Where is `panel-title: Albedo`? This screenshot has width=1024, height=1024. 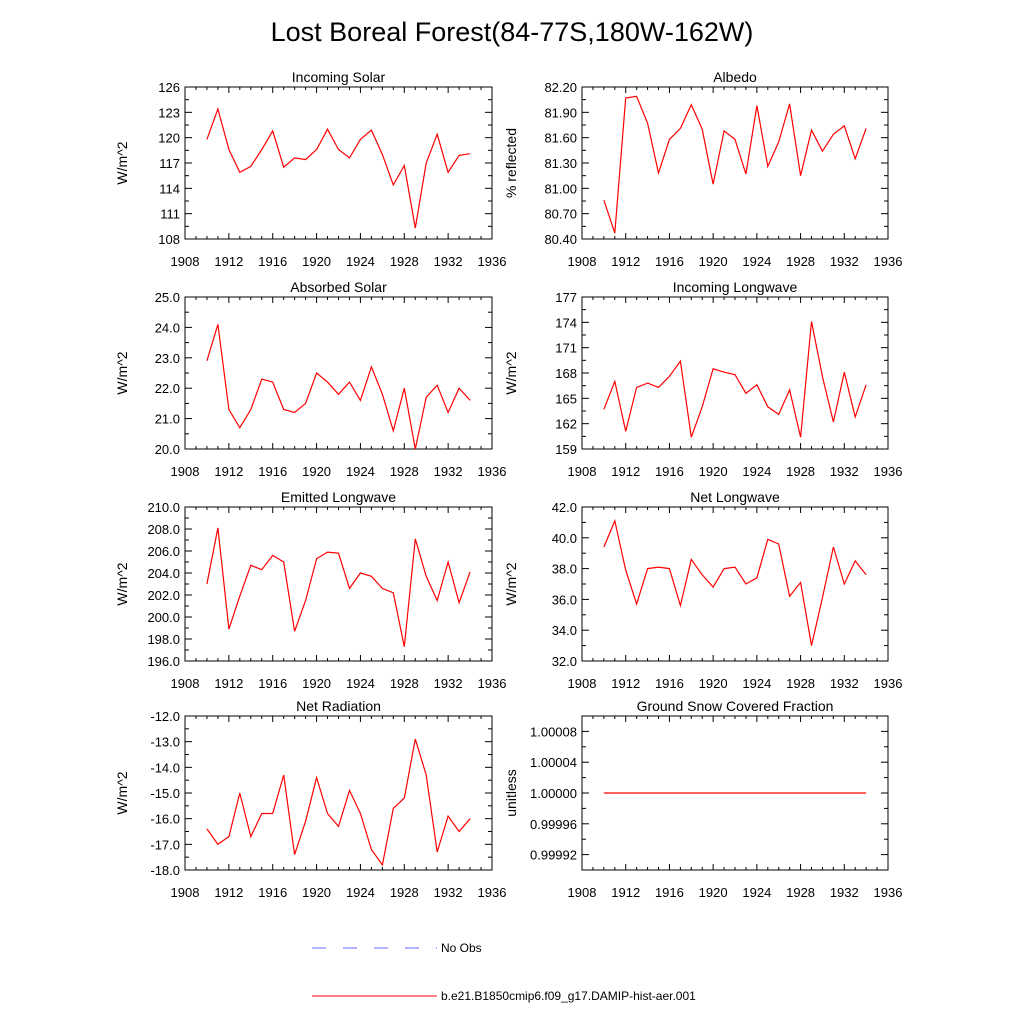 panel-title: Albedo is located at coordinates (735, 77).